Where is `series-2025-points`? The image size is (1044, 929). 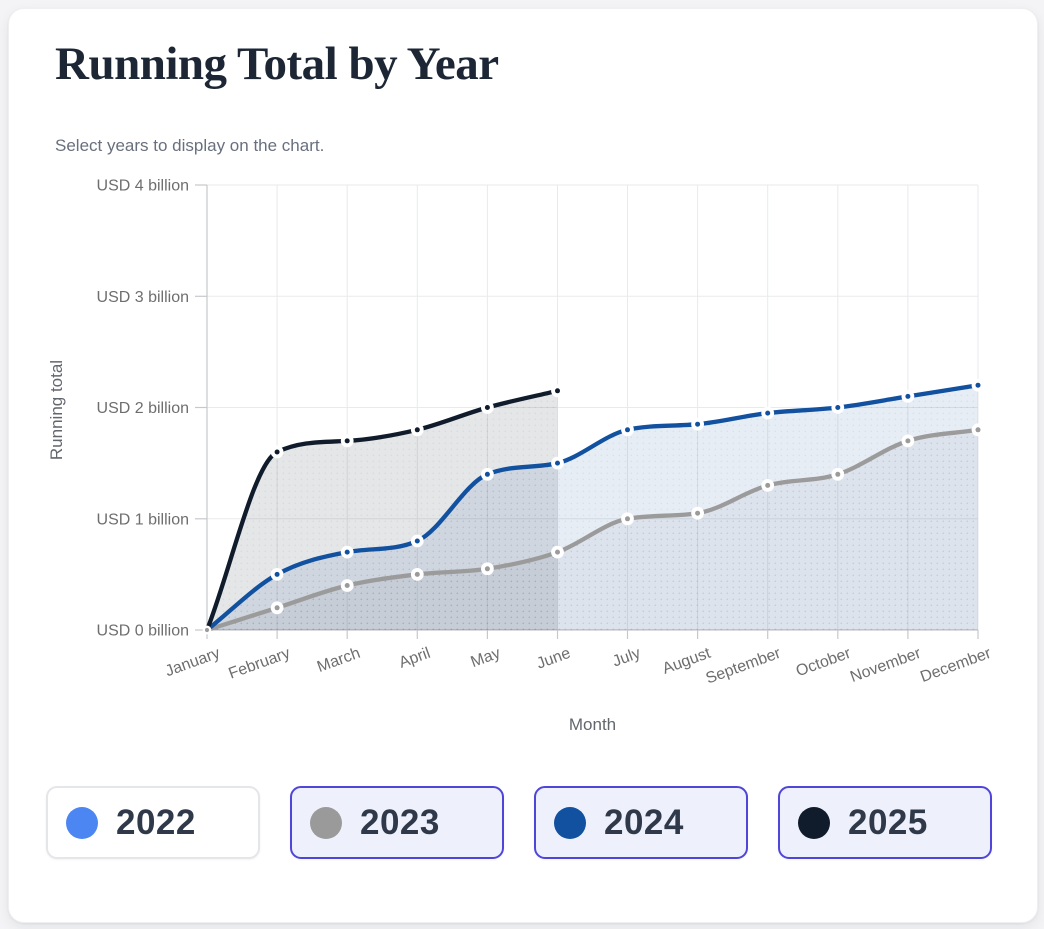 series-2025-points is located at coordinates (383, 509).